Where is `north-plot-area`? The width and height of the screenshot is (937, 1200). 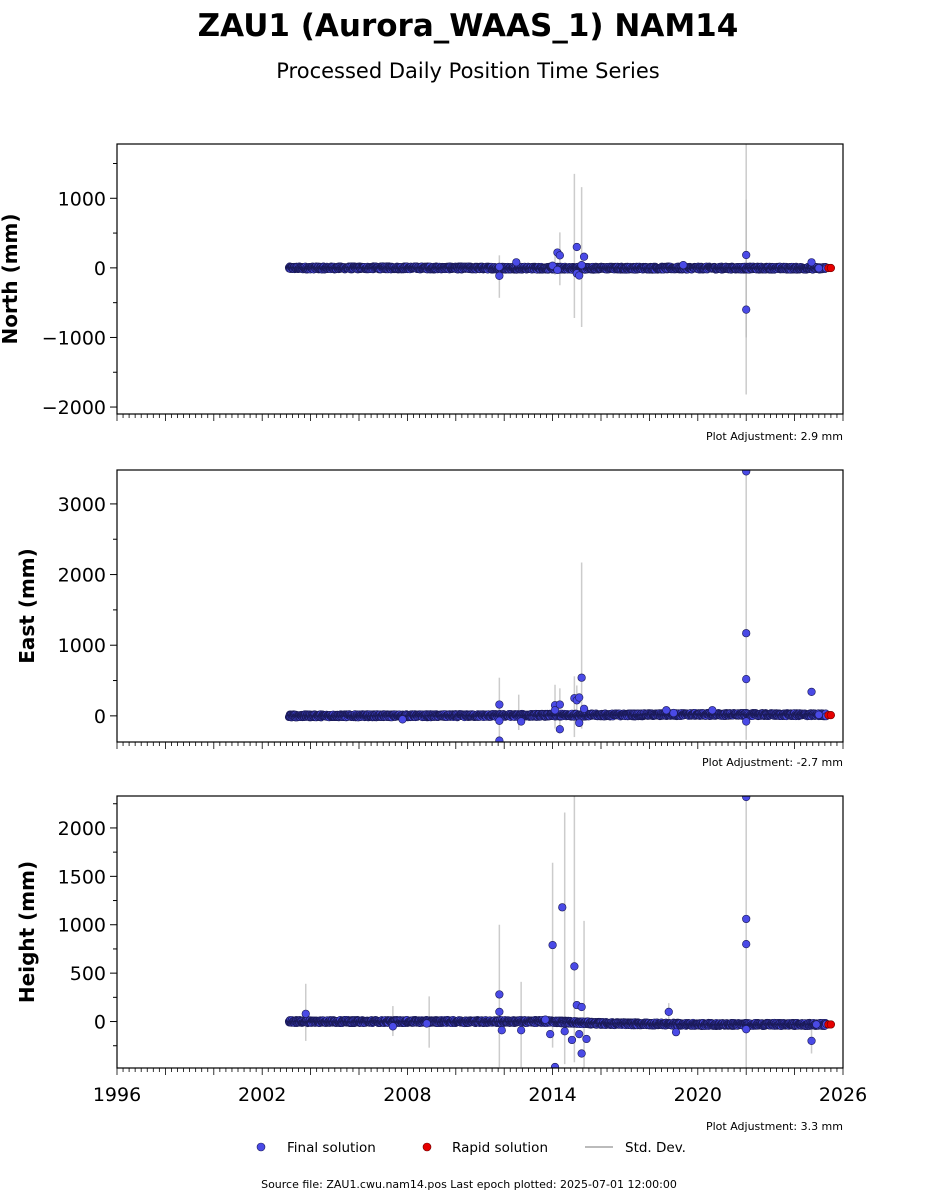 north-plot-area is located at coordinates (560, 269).